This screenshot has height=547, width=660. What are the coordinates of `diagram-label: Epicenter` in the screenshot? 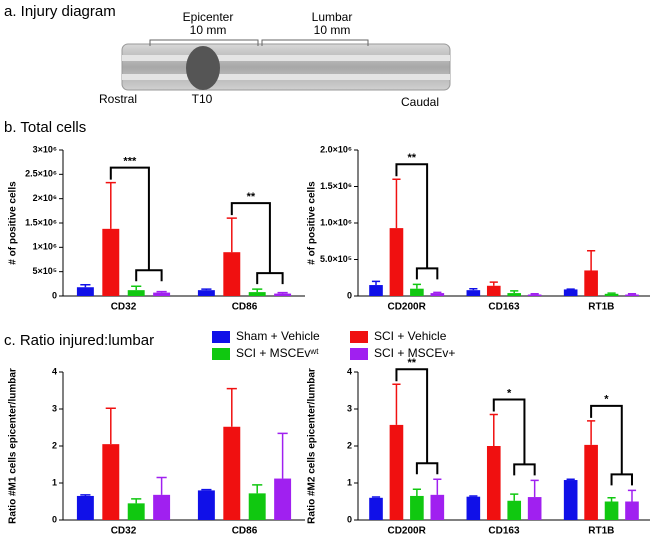 It's located at (208, 17).